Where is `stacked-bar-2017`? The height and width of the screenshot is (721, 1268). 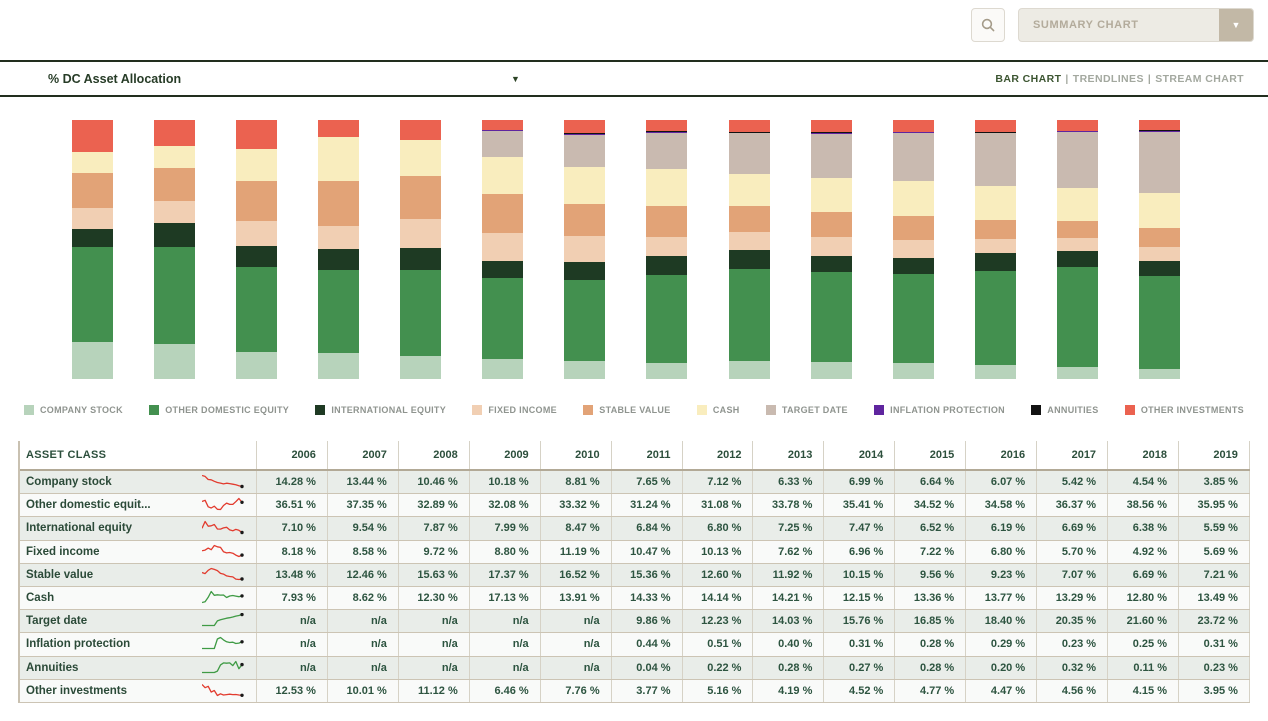
stacked-bar-2017 is located at coordinates (995, 249).